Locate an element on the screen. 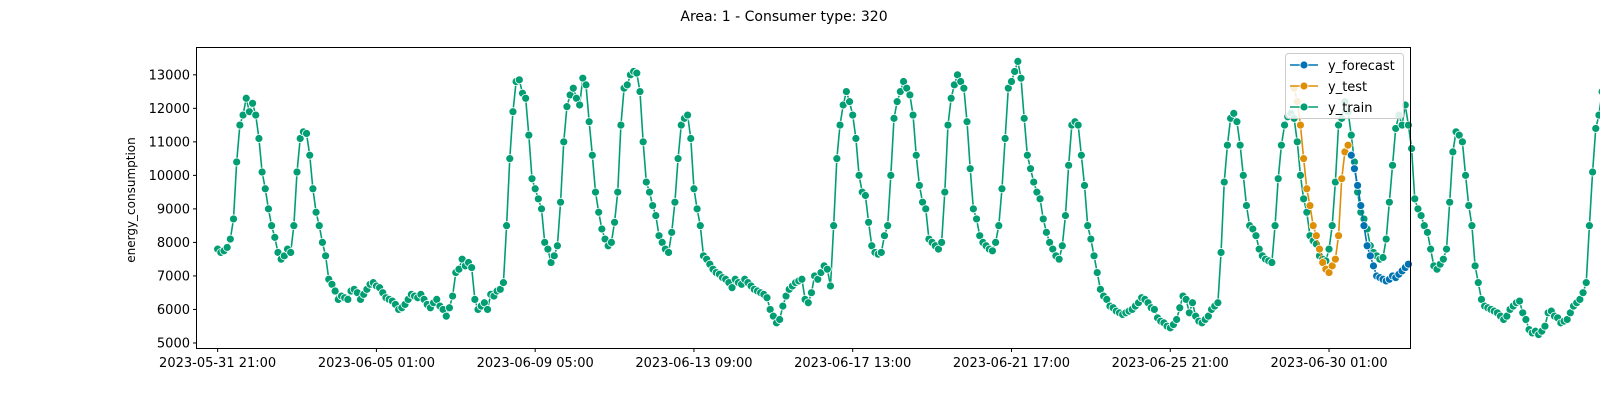 Image resolution: width=1600 pixels, height=404 pixels. y-tick-label: 7000 is located at coordinates (173, 276).